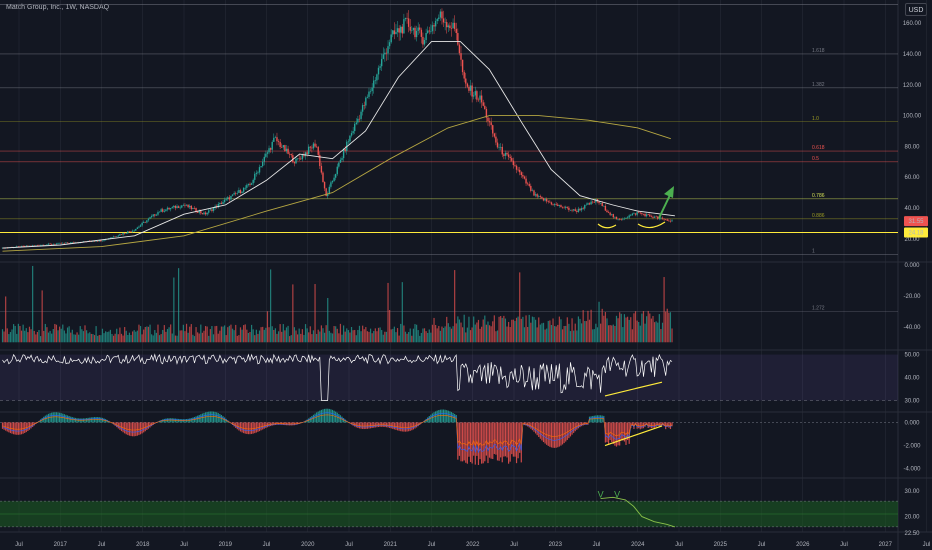 This screenshot has height=550, width=932. What do you see at coordinates (803, 545) in the screenshot?
I see `time-tick-19: 2026` at bounding box center [803, 545].